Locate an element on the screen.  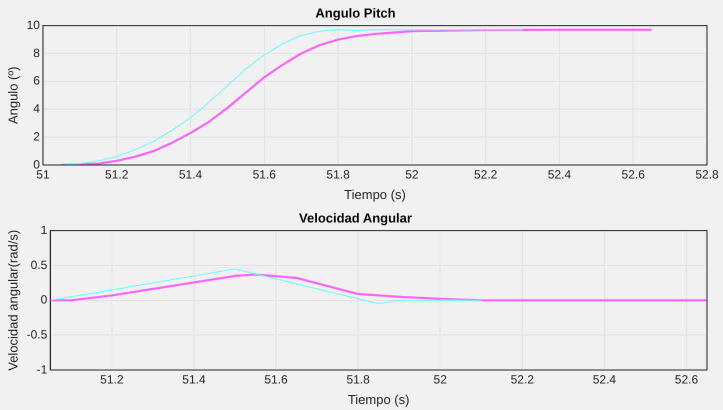
chart-title: Angulo Pitch is located at coordinates (355, 12).